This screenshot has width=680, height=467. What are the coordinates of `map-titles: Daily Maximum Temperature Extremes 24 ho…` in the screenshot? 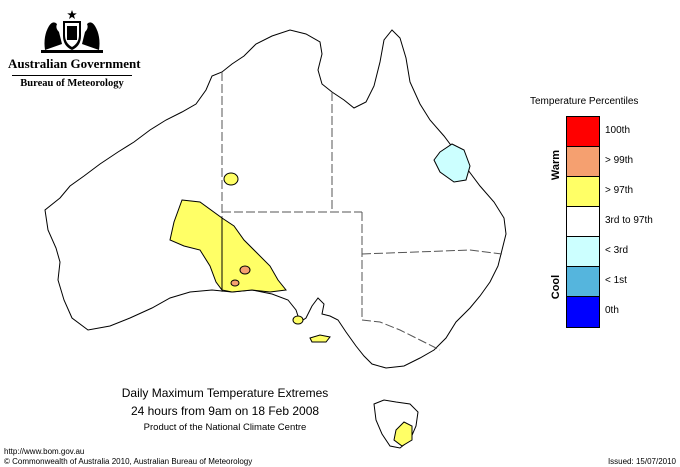 It's located at (225, 409).